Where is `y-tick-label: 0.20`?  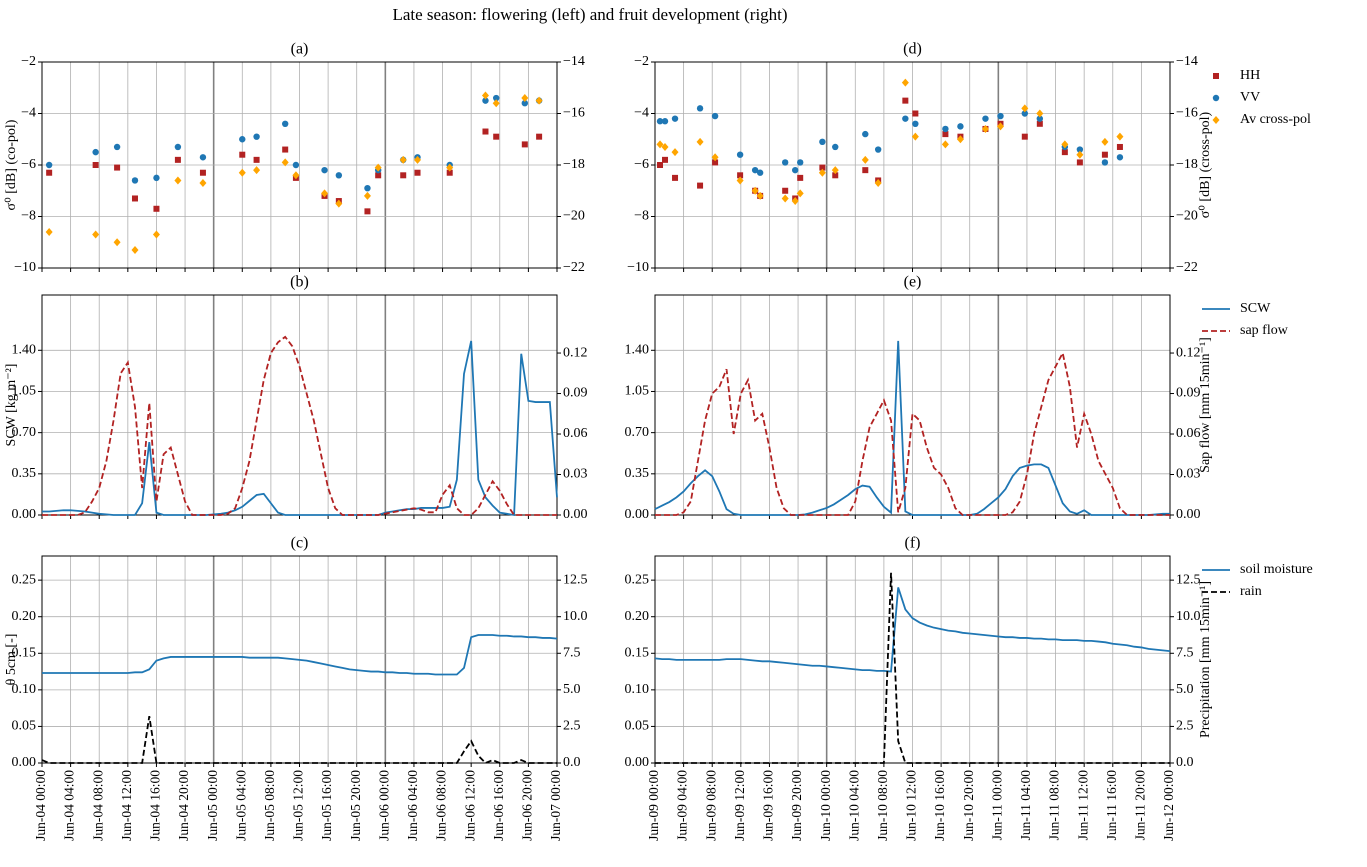 y-tick-label: 0.20 is located at coordinates (24, 616).